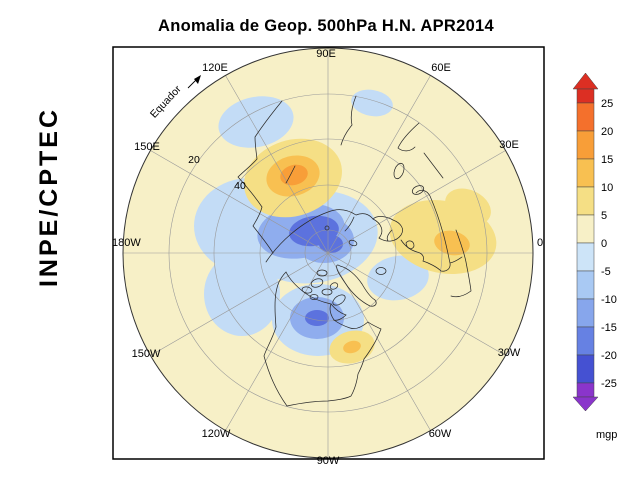 This screenshot has width=640, height=494. I want to click on lon-label-150e: 150E, so click(147, 147).